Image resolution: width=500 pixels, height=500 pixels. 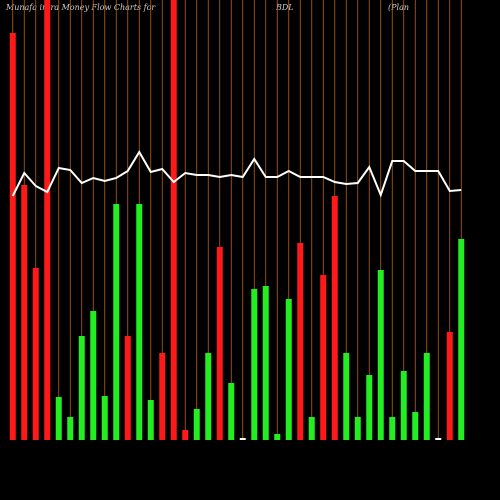 I want to click on chart-title: Munafa intra Money Flow Charts for, so click(x=80, y=7).